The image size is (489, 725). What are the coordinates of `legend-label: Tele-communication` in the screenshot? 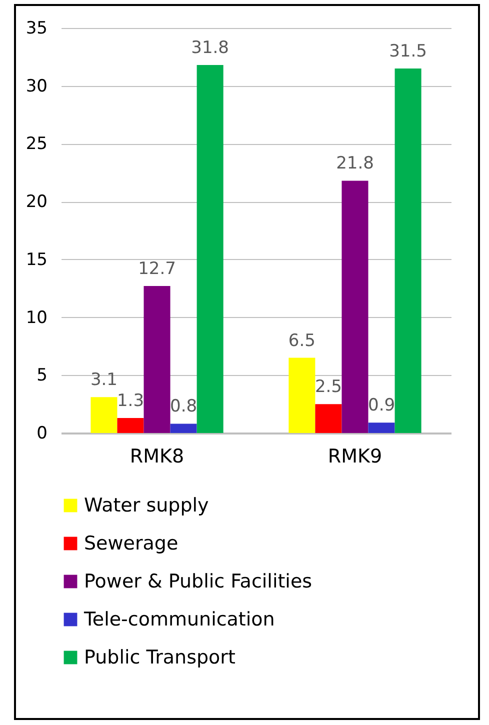 It's located at (179, 619).